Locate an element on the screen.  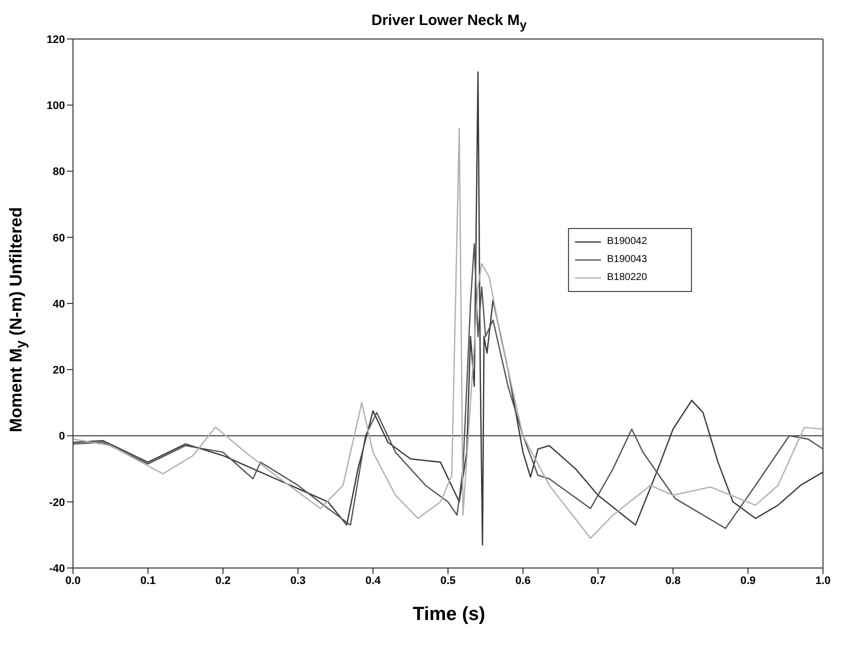
y-tick-label: 0 is located at coordinates (61, 436).